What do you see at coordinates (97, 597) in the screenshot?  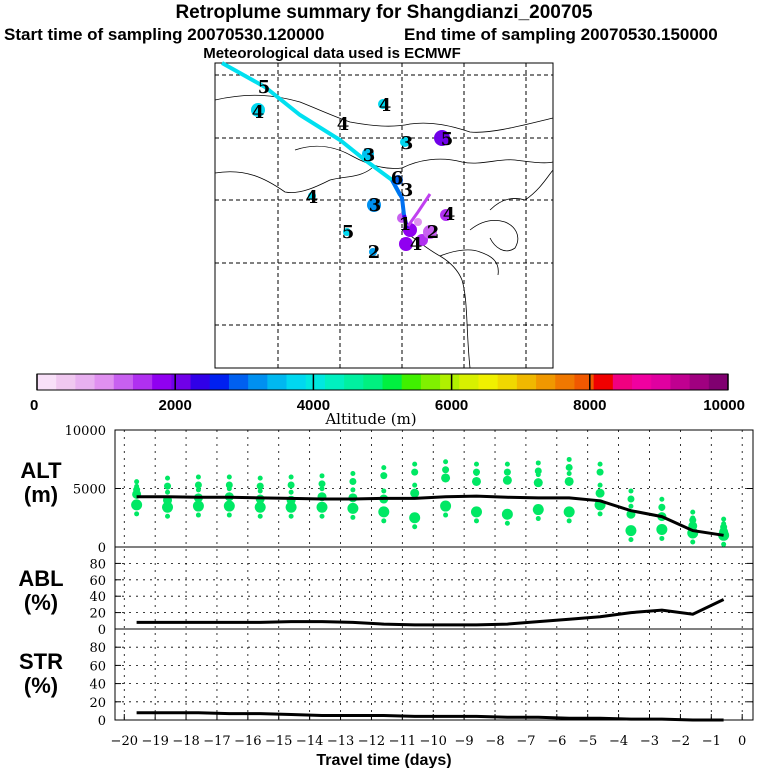 I see `y-tick-label: 40` at bounding box center [97, 597].